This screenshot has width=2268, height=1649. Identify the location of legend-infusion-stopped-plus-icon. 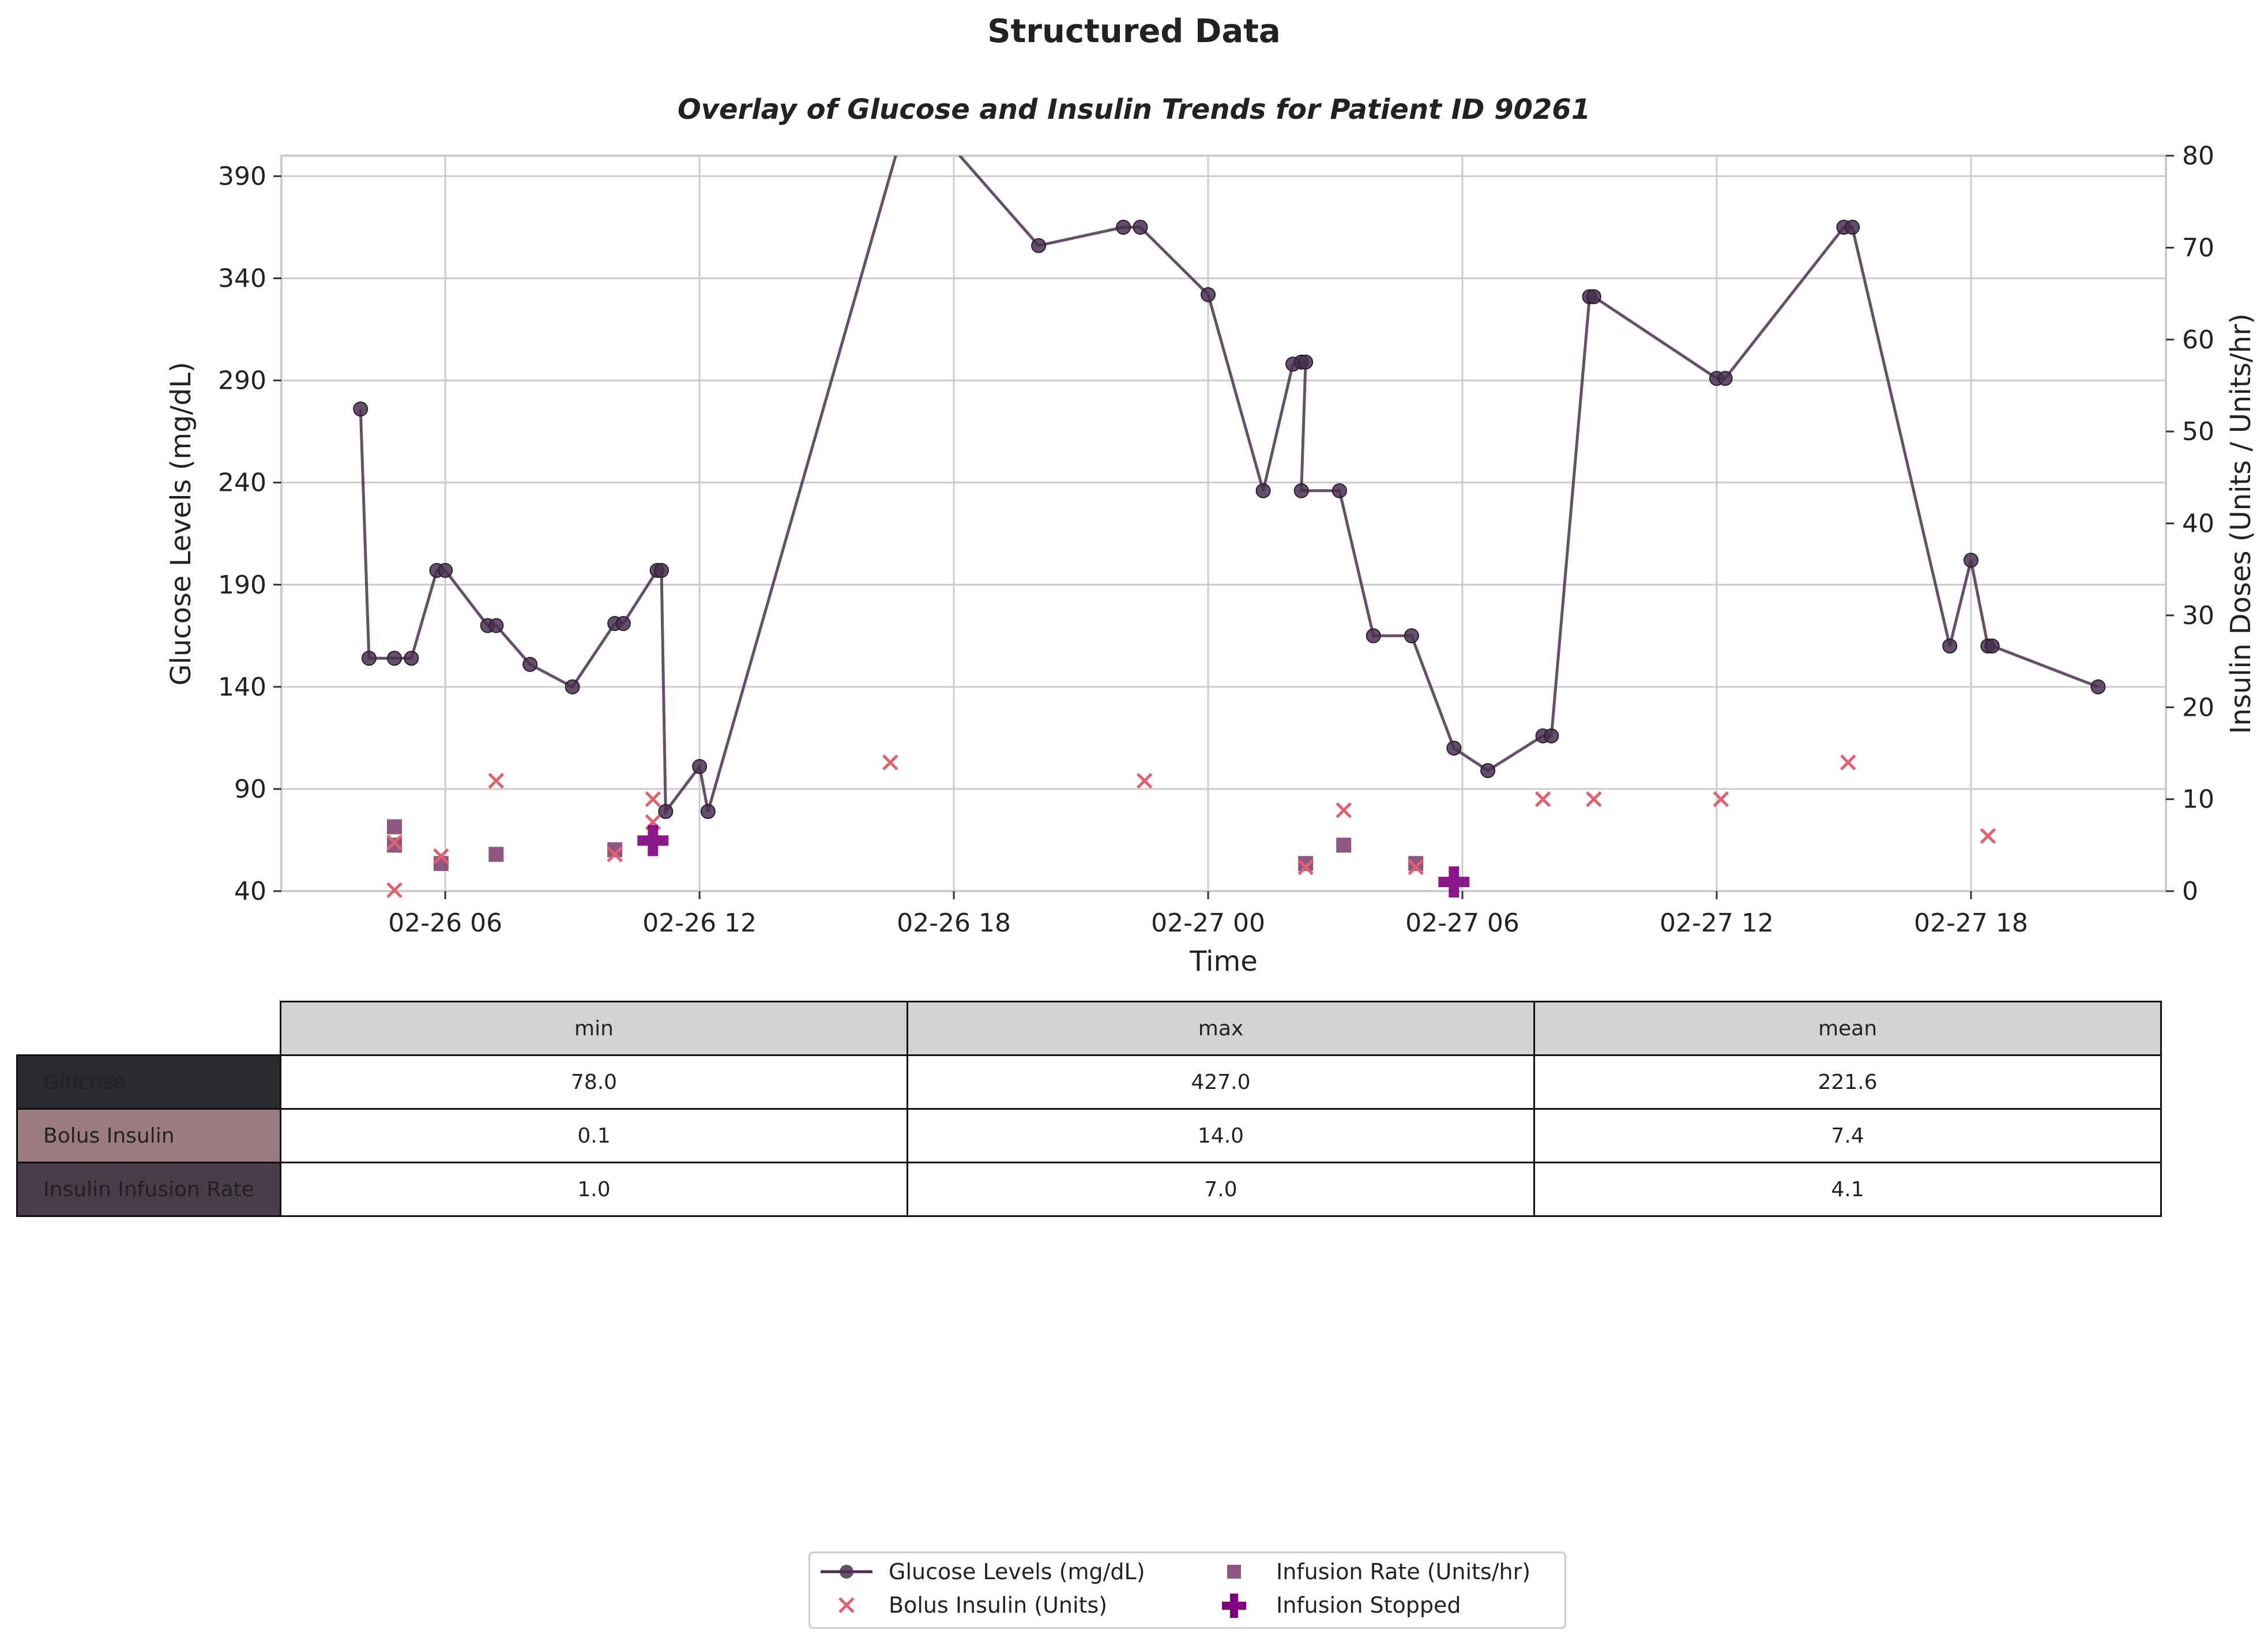
(1234, 1606).